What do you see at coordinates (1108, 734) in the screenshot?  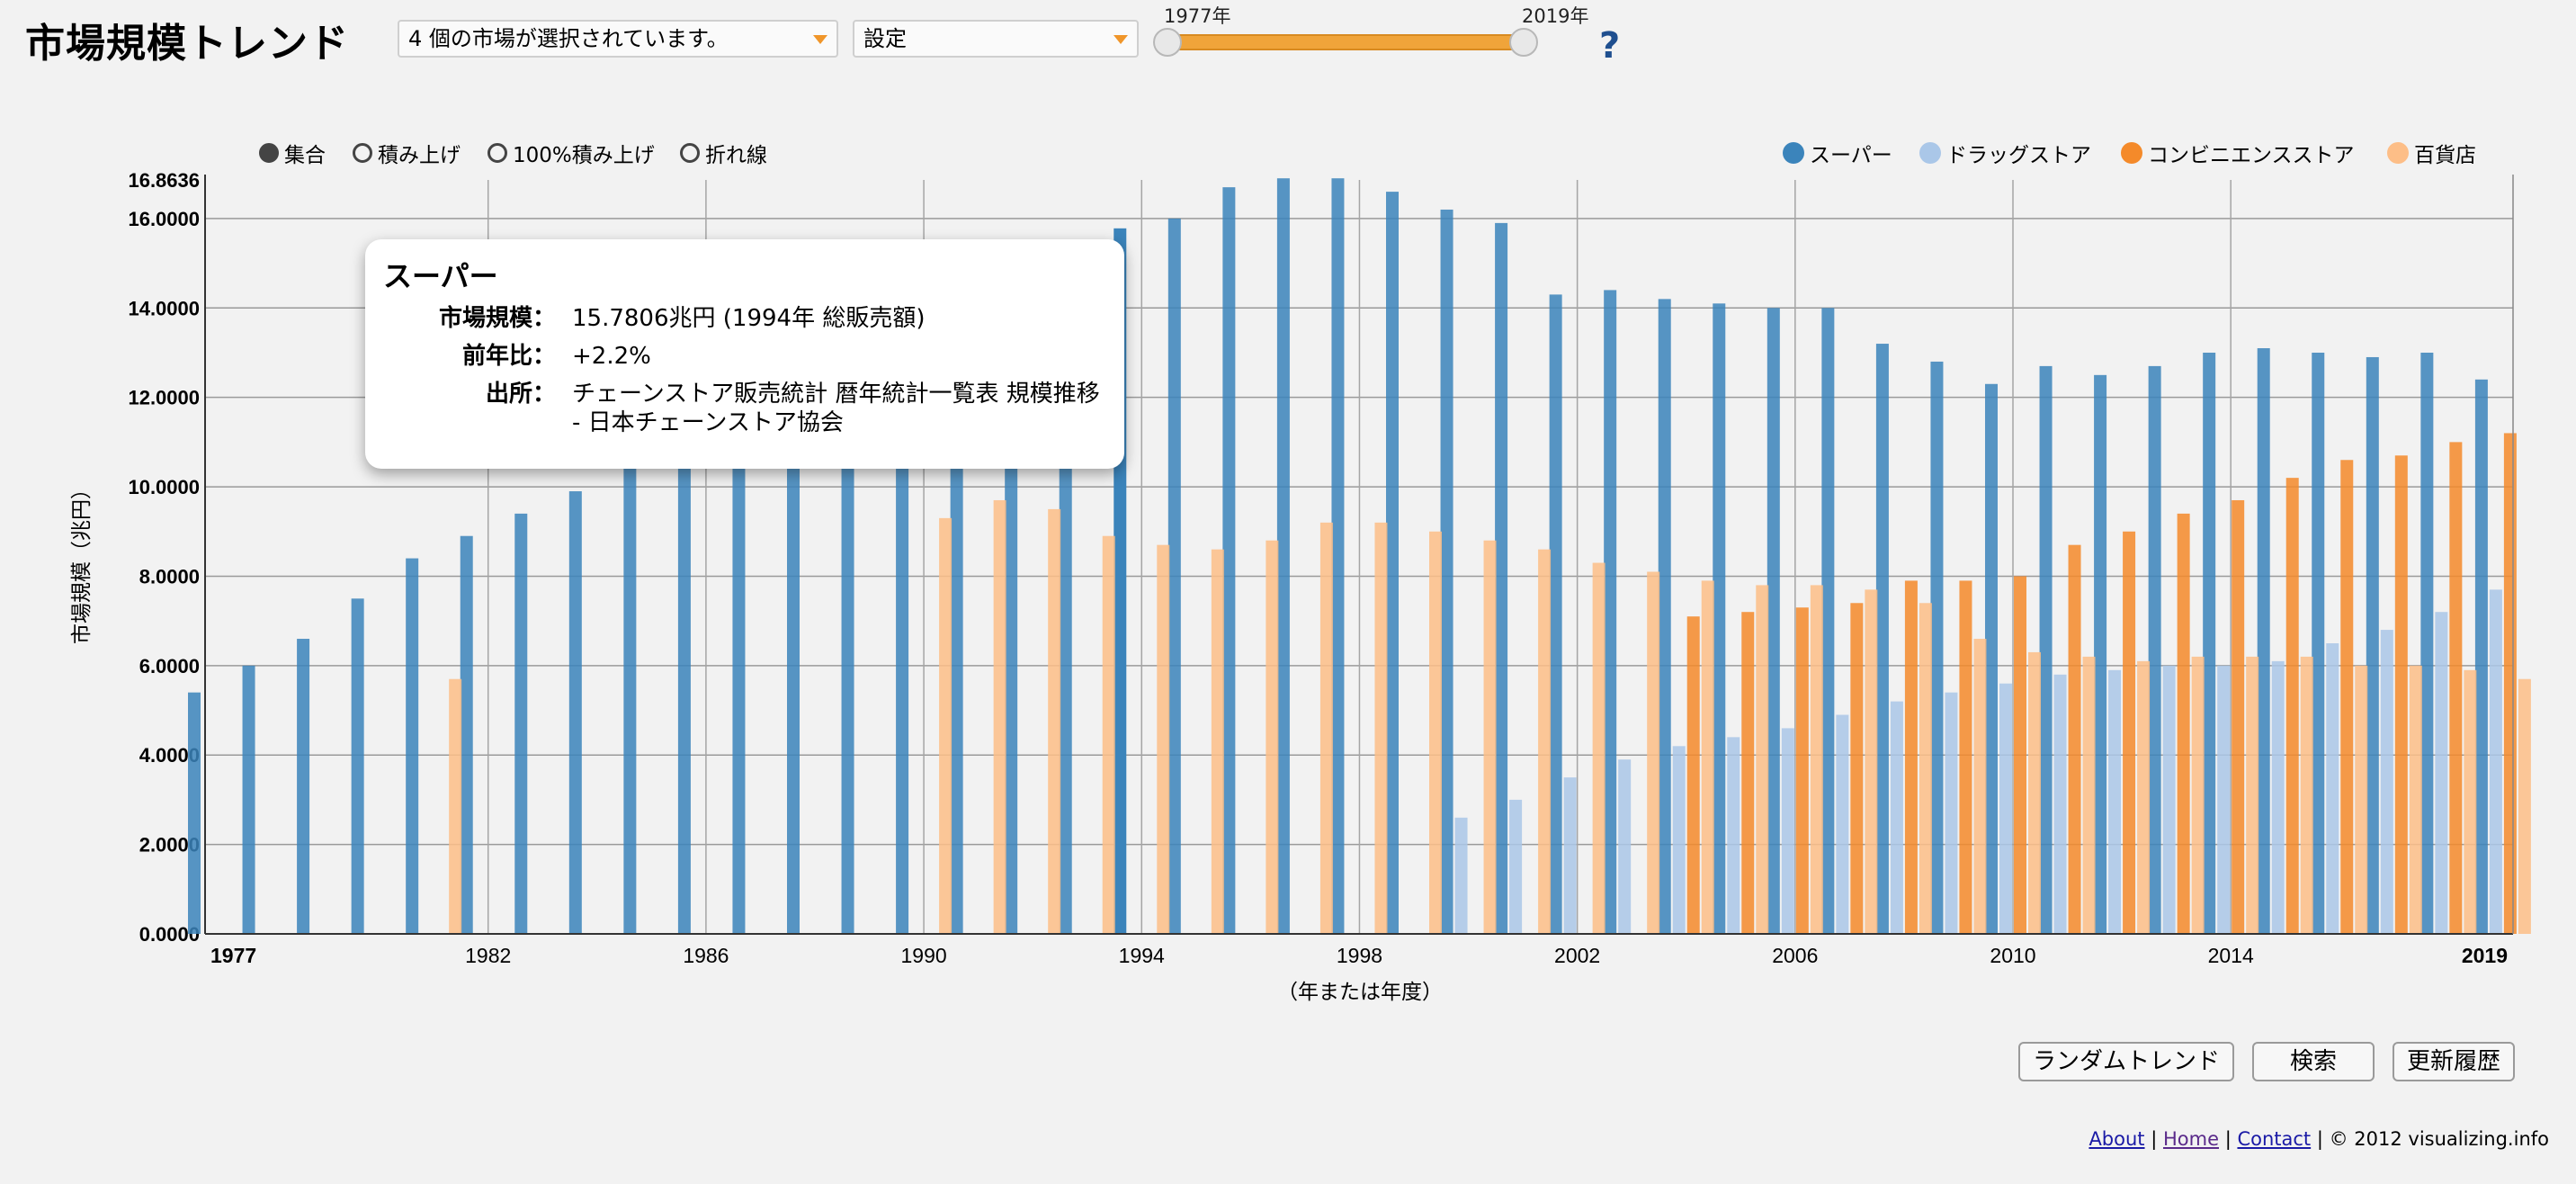 I see `bar-3-1993` at bounding box center [1108, 734].